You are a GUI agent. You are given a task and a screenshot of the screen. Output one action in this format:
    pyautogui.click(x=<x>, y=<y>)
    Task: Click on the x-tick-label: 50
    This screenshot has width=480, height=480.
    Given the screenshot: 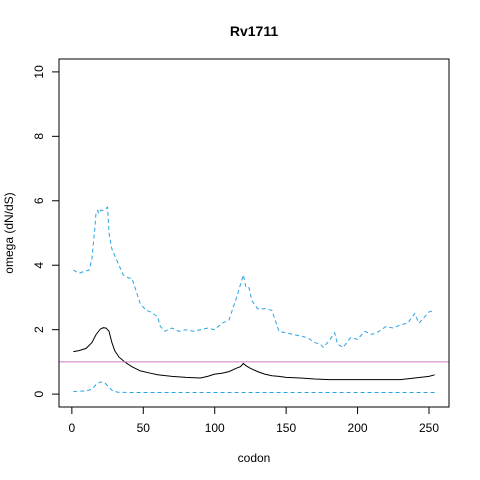 What is the action you would take?
    pyautogui.click(x=144, y=428)
    